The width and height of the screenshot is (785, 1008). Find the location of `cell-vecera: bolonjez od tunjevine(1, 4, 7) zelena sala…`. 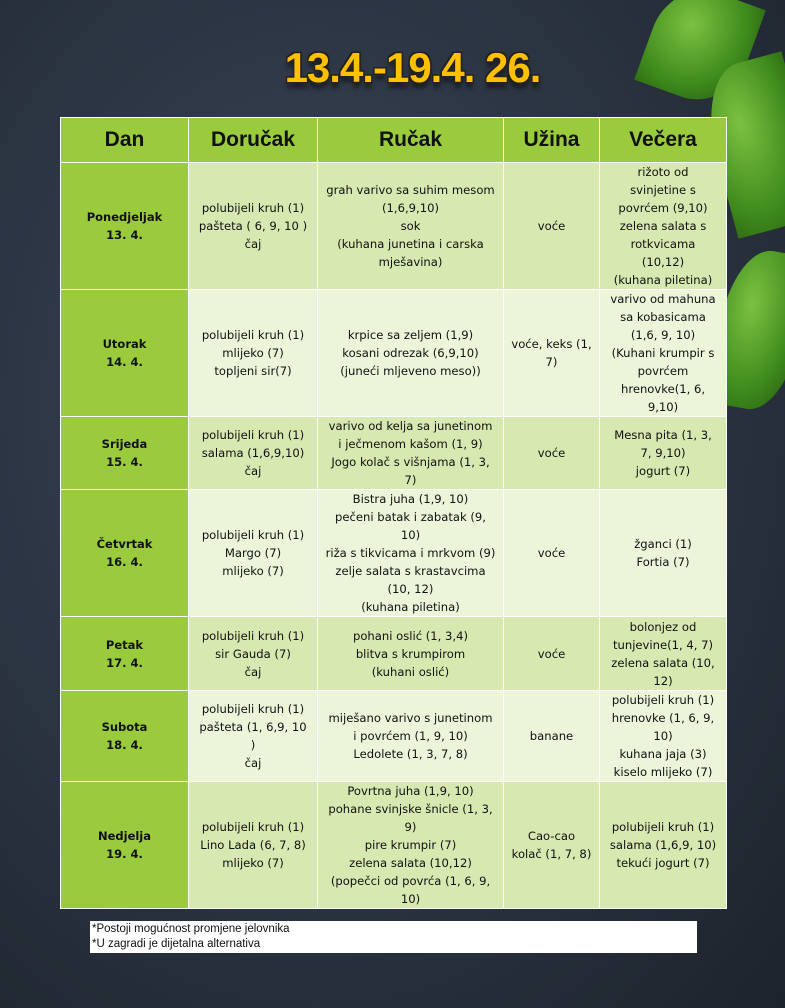

cell-vecera: bolonjez od tunjevine(1, 4, 7) zelena sala… is located at coordinates (663, 653).